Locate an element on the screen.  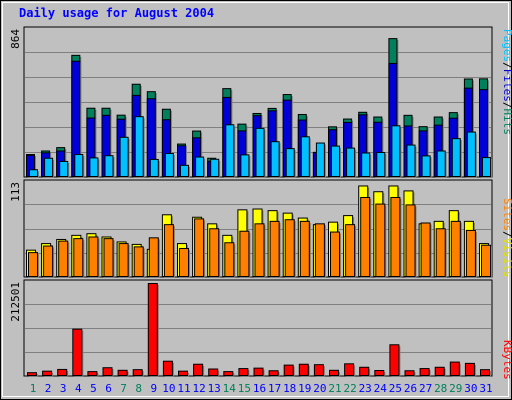
legend-kbytes: KBytes is located at coordinates (506, 360).